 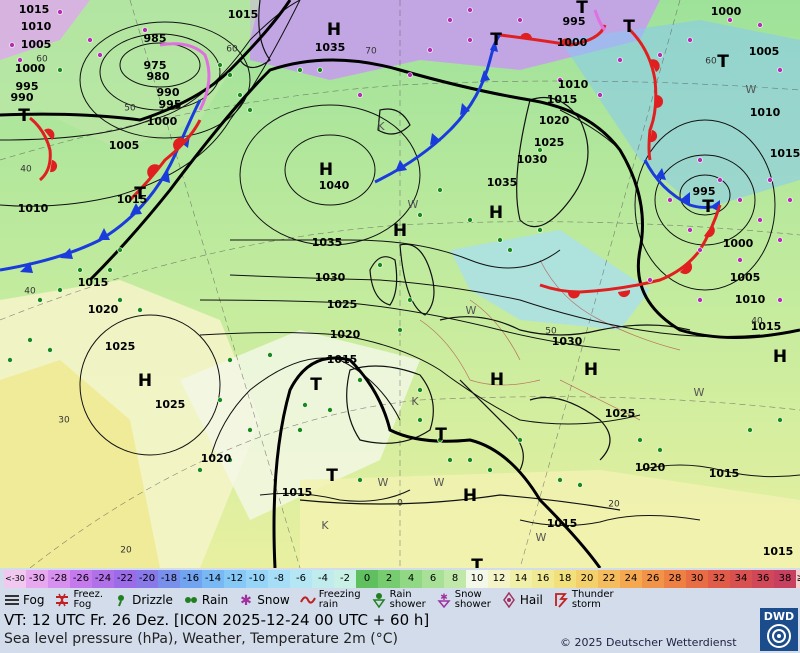 I want to click on scale-cell: -20, so click(x=147, y=579).